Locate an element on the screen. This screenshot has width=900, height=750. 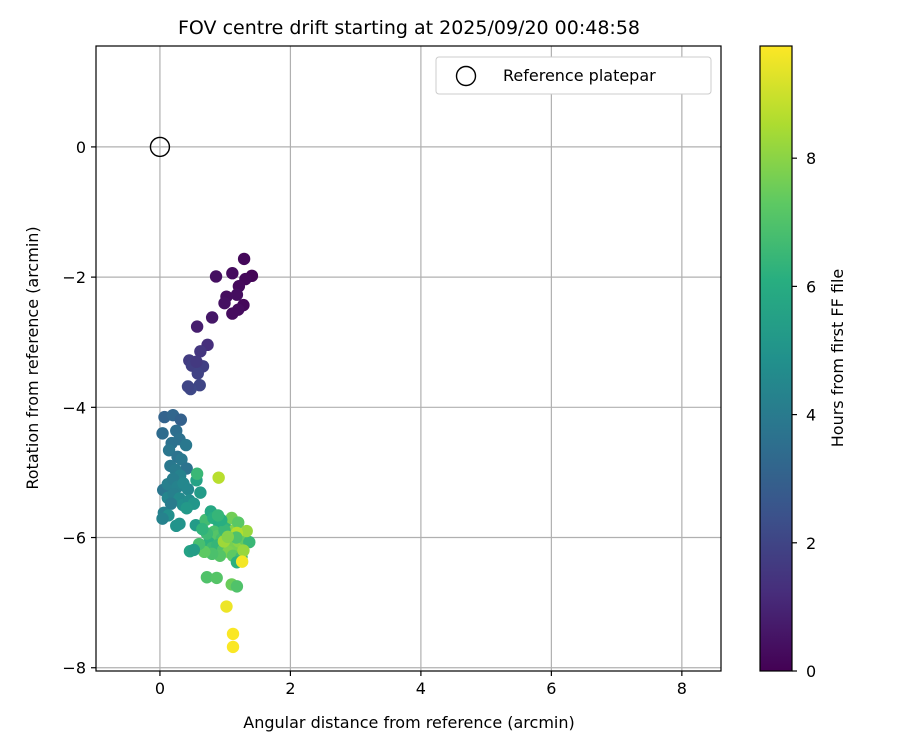
legend-box is located at coordinates (573, 75).